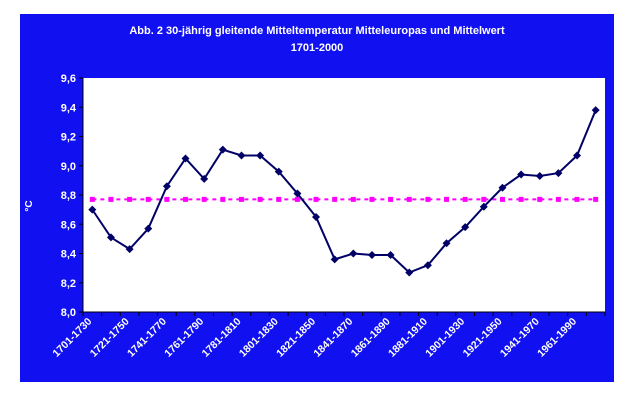 This screenshot has height=400, width=640. Describe the element at coordinates (29, 205) in the screenshot. I see `y-axis-label: °C` at that location.